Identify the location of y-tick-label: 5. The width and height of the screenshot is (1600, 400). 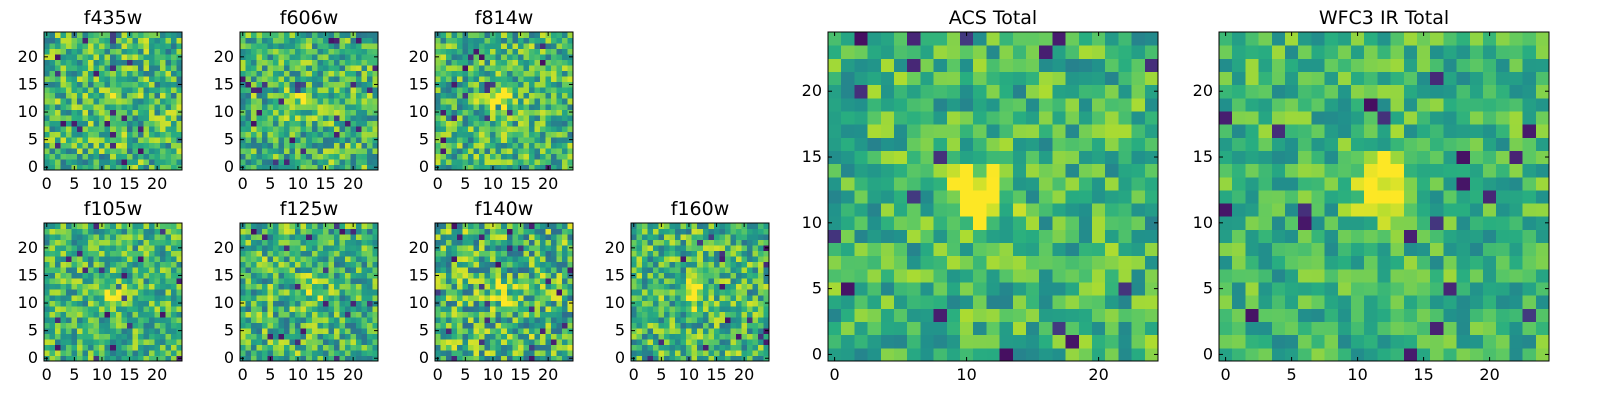
(33, 139).